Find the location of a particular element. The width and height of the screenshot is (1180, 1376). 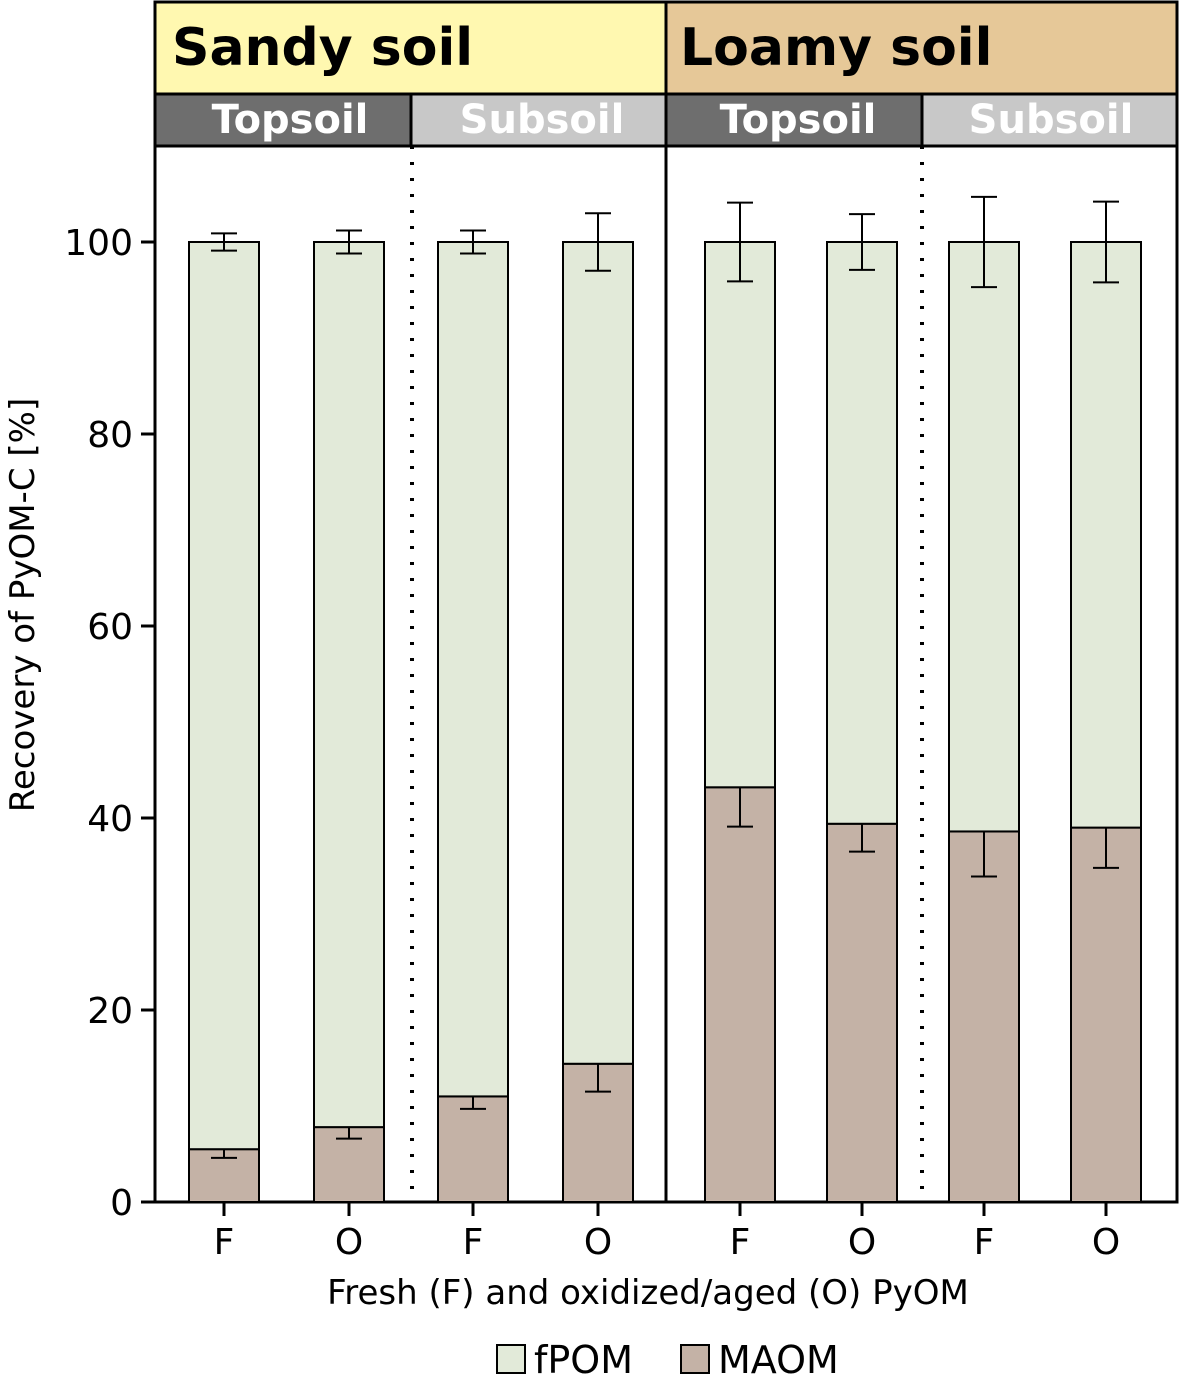

subgroup-title-loamy-subsoil: Subsoil is located at coordinates (1051, 120).